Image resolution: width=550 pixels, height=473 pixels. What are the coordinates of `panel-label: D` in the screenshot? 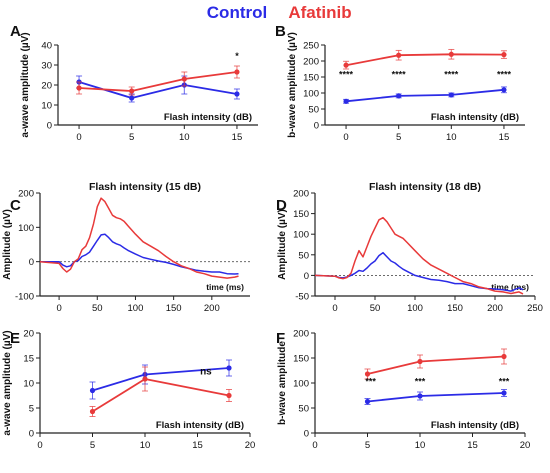 It's located at (281, 205).